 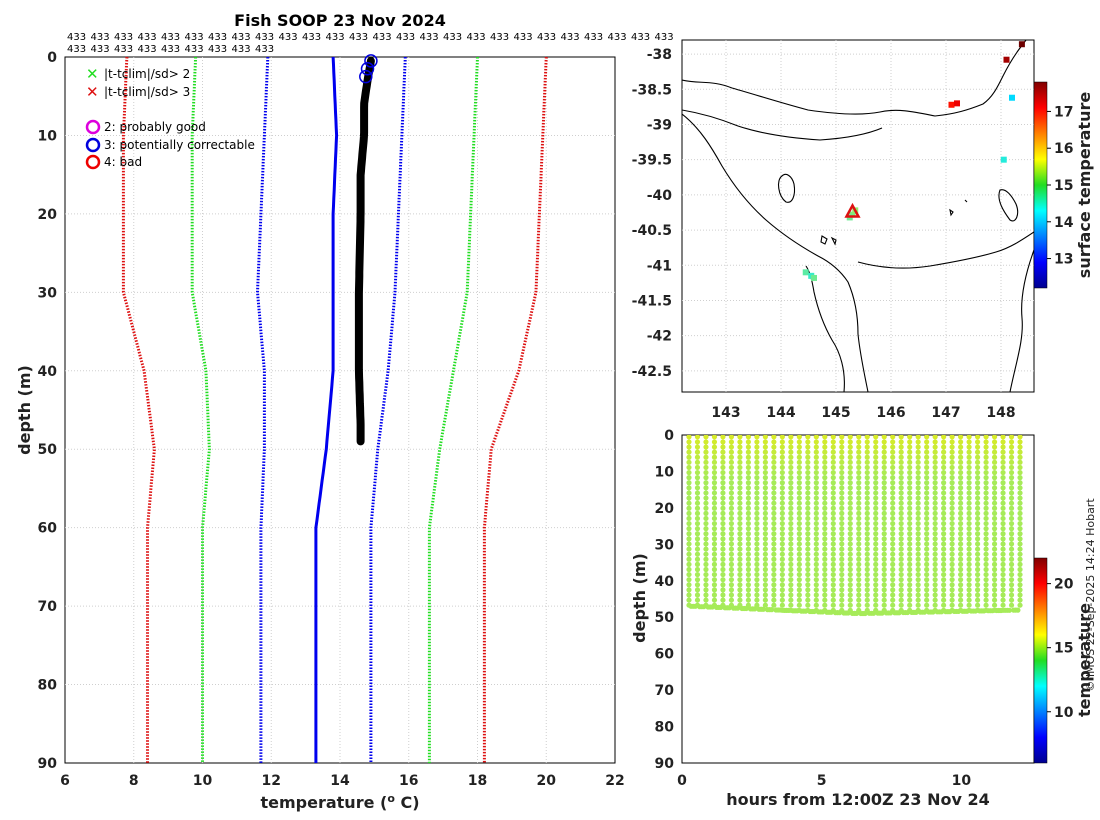 What do you see at coordinates (652, 161) in the screenshot?
I see `lat-tick-label: -39.5` at bounding box center [652, 161].